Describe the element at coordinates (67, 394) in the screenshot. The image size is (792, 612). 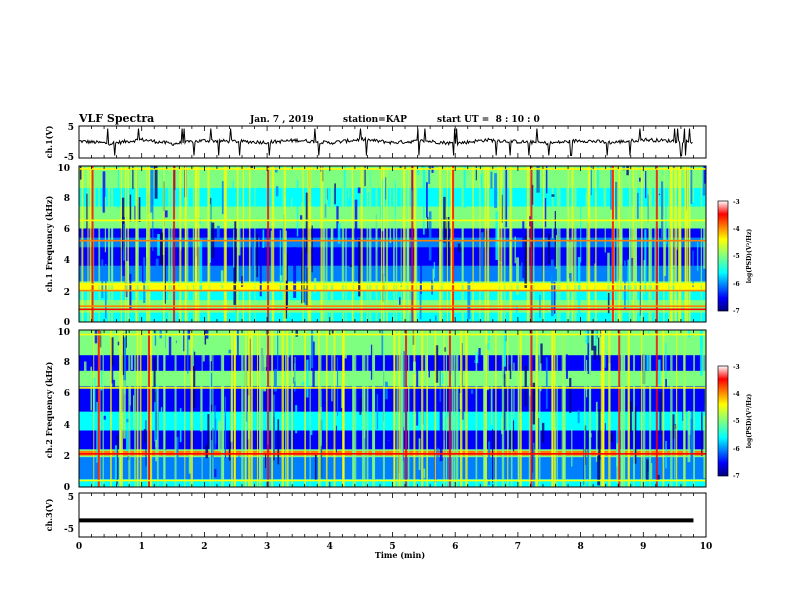
I see `ch2-ytick-6: 6` at that location.